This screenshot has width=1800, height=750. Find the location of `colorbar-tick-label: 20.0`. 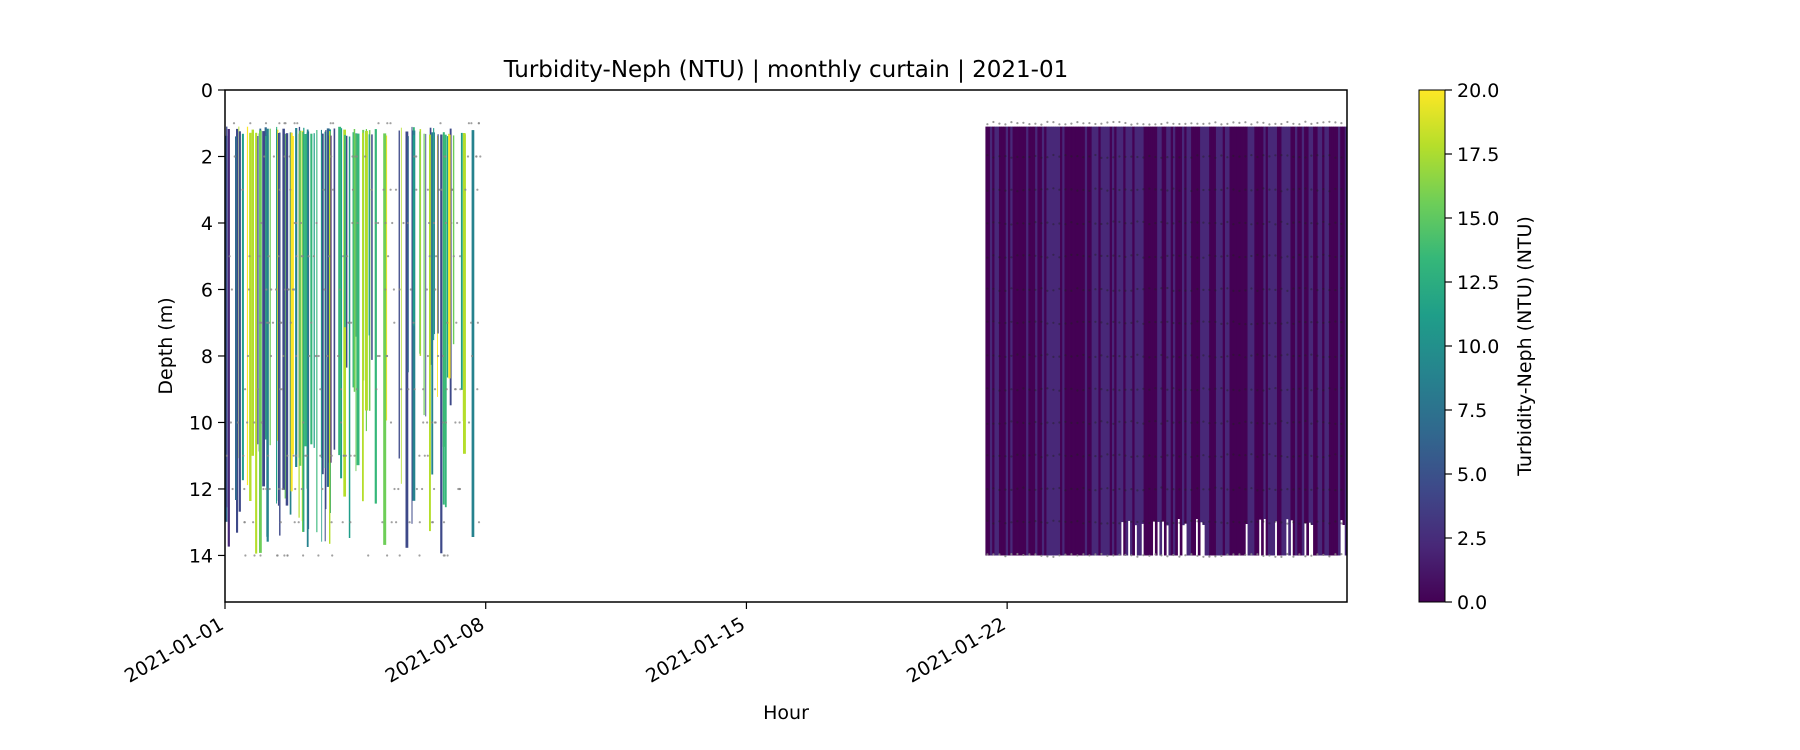

colorbar-tick-label: 20.0 is located at coordinates (1478, 91).